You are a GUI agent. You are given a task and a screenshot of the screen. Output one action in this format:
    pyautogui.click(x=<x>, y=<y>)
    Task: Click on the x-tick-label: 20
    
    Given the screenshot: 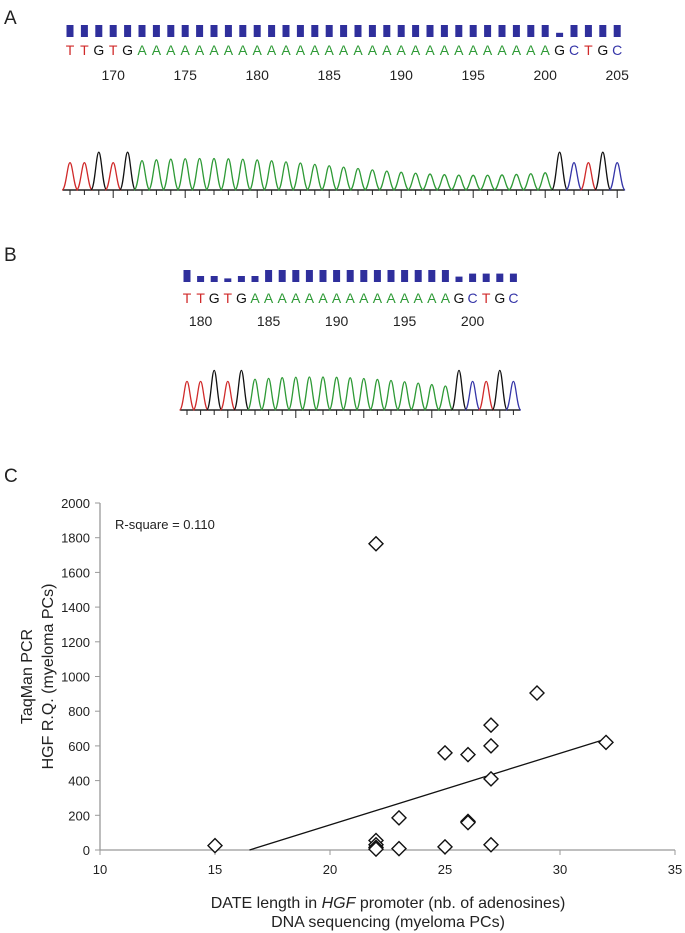 What is the action you would take?
    pyautogui.click(x=330, y=869)
    